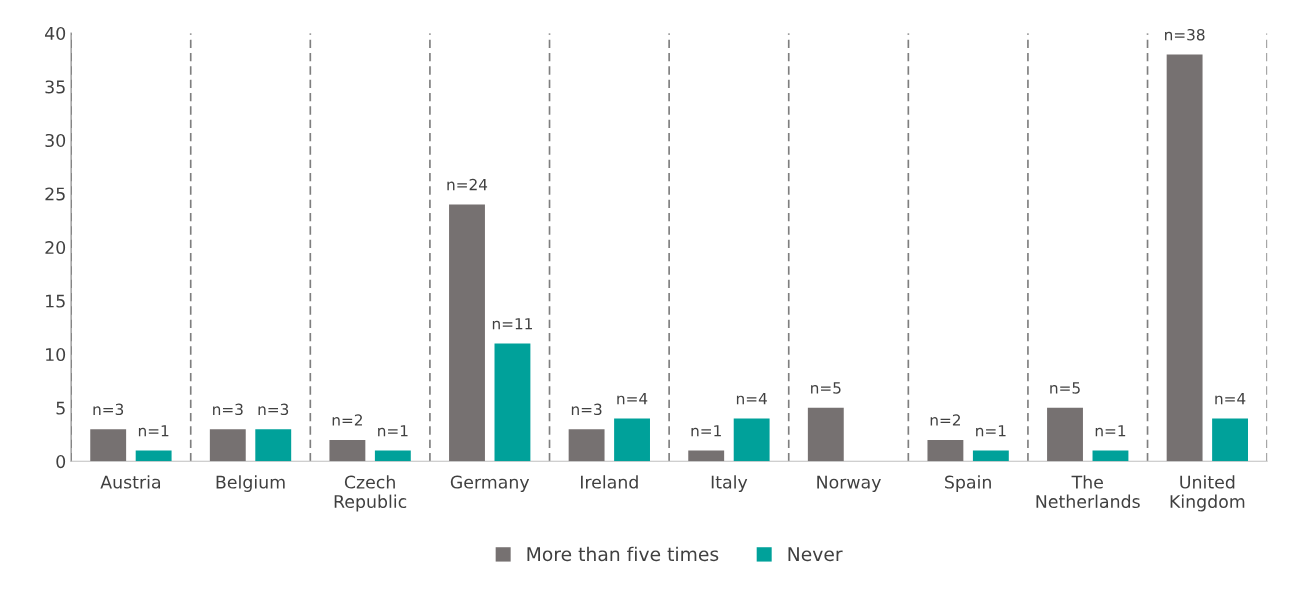 The height and width of the screenshot is (603, 1293). What do you see at coordinates (55, 87) in the screenshot?
I see `y-tick-label: 35` at bounding box center [55, 87].